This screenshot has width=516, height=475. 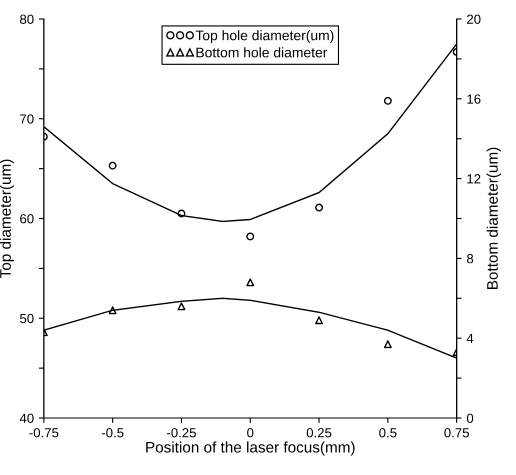 I want to click on y-tick-label: 60, so click(x=27, y=219).